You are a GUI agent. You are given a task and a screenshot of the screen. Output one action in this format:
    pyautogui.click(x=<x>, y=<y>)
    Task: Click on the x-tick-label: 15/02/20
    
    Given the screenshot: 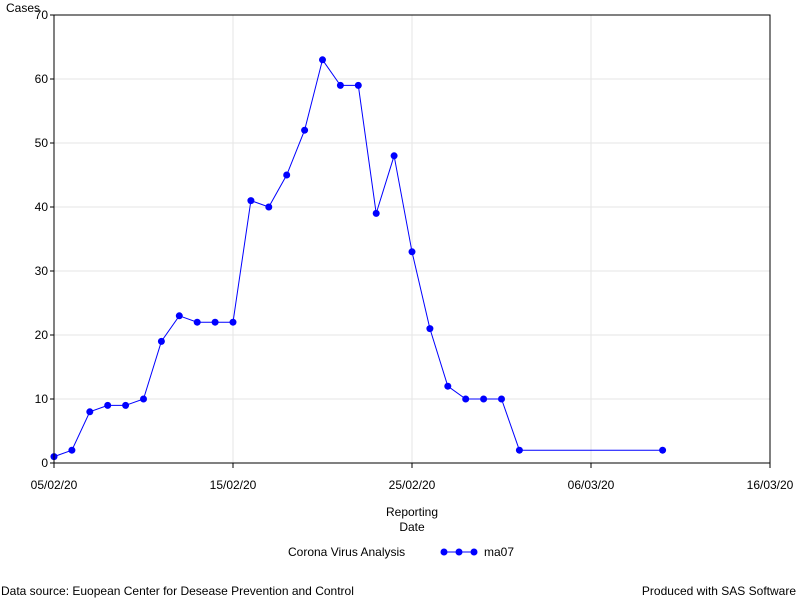 What is the action you would take?
    pyautogui.click(x=233, y=485)
    